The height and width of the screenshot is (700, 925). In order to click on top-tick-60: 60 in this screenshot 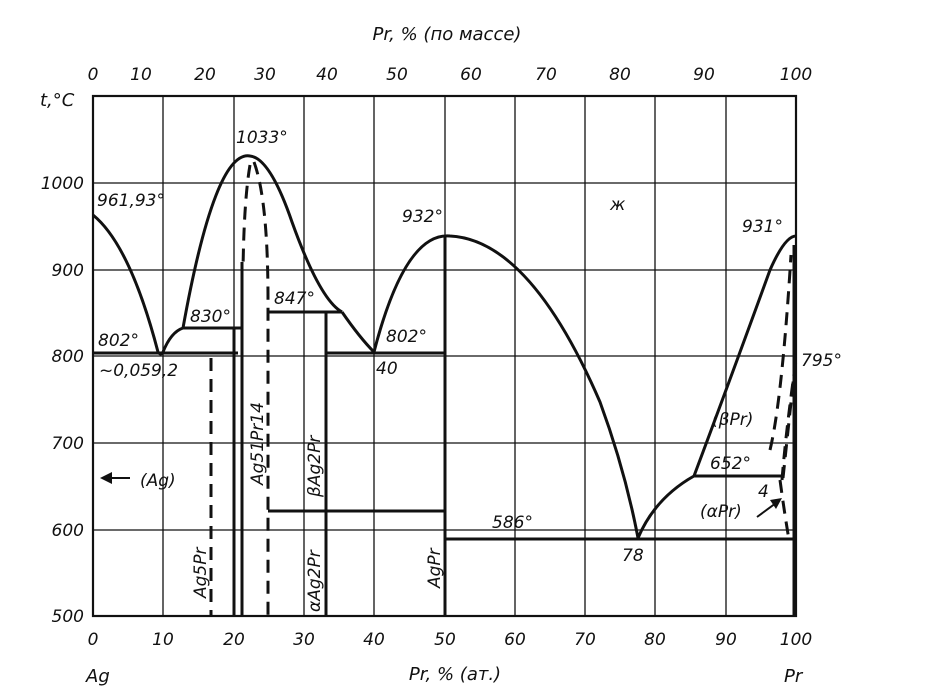, I will do `click(471, 75)`.